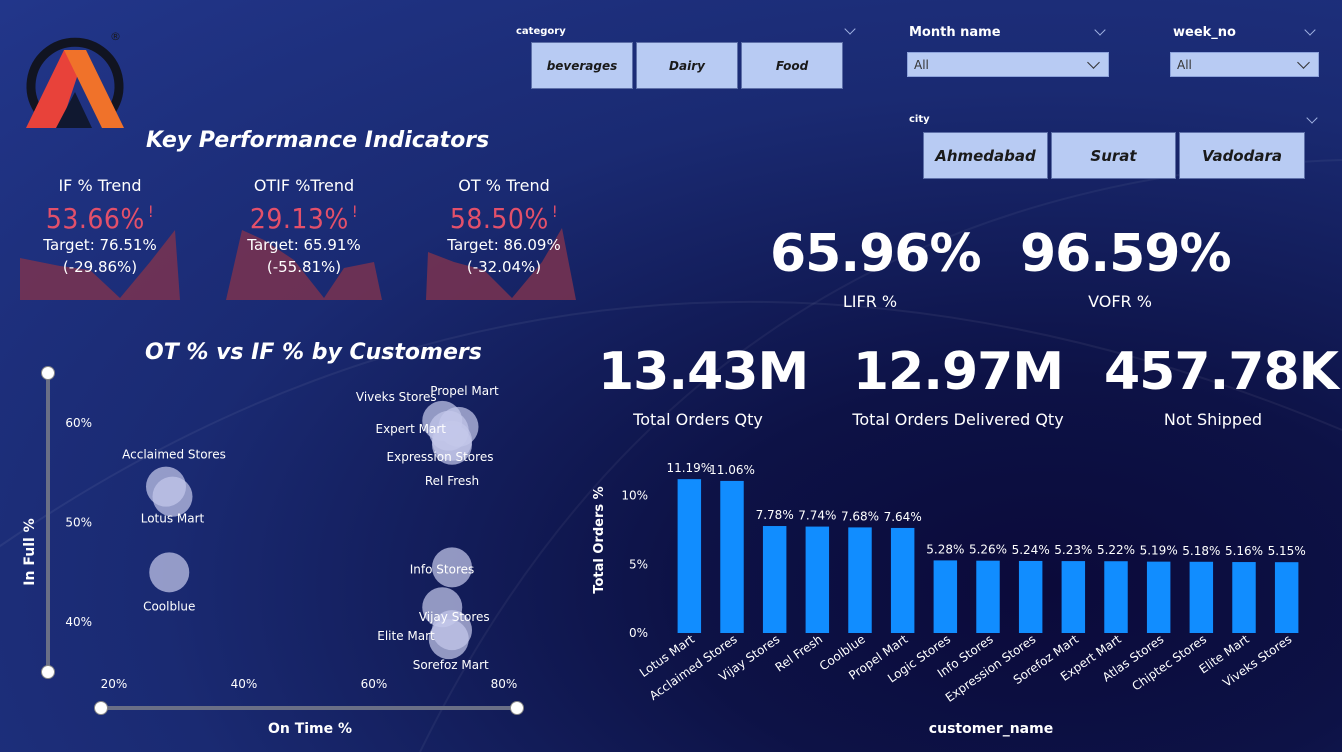 This screenshot has height=752, width=1342. What do you see at coordinates (1244, 64) in the screenshot?
I see `week-dropdown: All` at bounding box center [1244, 64].